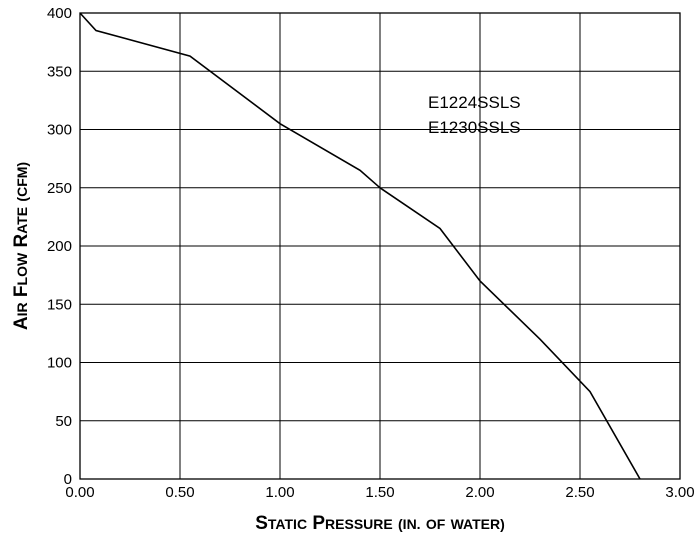  I want to click on y-tick-label: 300, so click(59, 130).